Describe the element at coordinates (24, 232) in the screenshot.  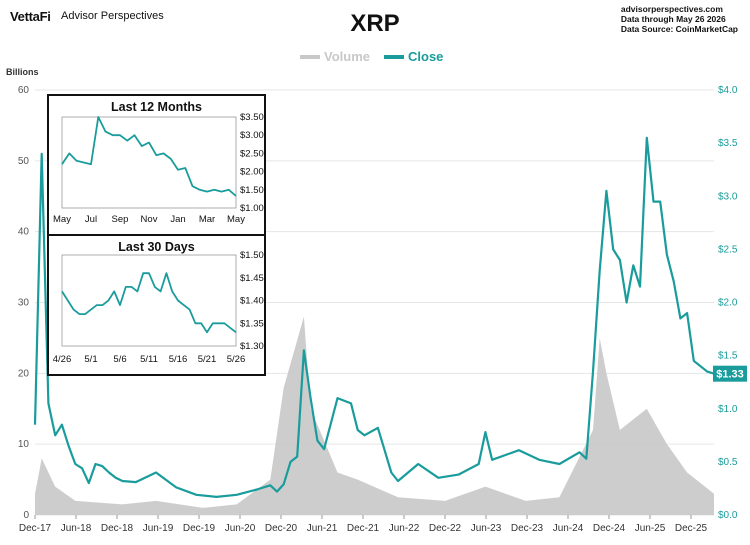
I see `left-tick-label: 40` at that location.